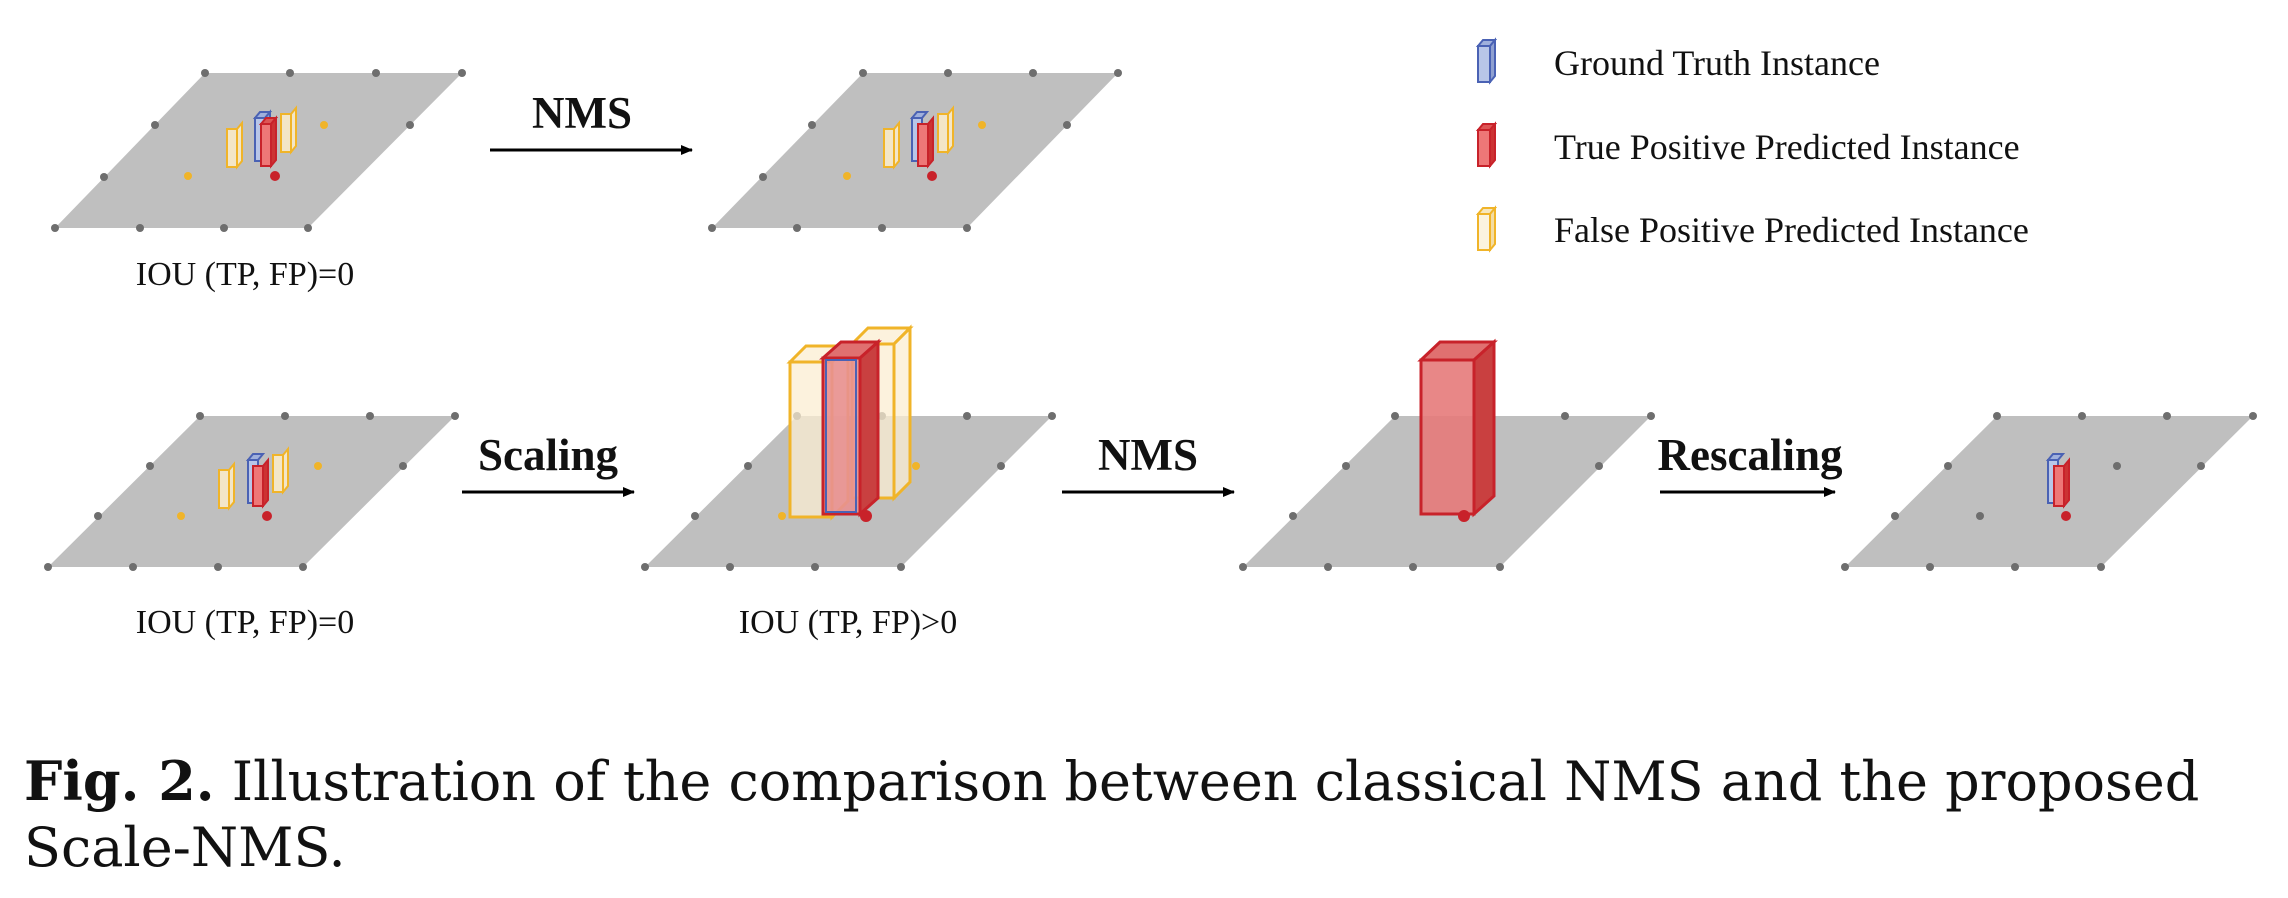 This screenshot has height=898, width=2288. I want to click on bottom-plane-rescaled, so click(2049, 491).